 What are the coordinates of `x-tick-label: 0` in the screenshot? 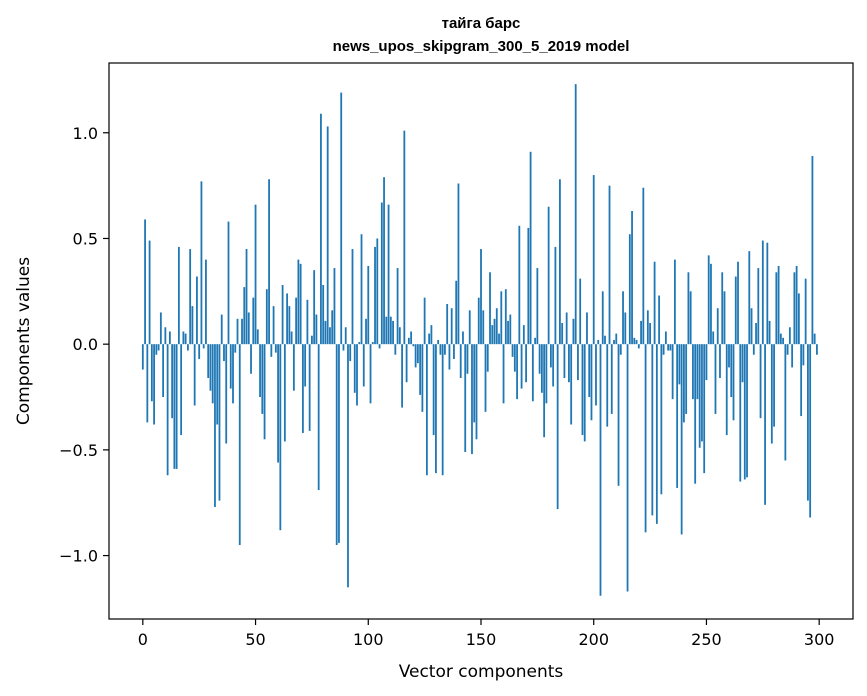 It's located at (143, 639).